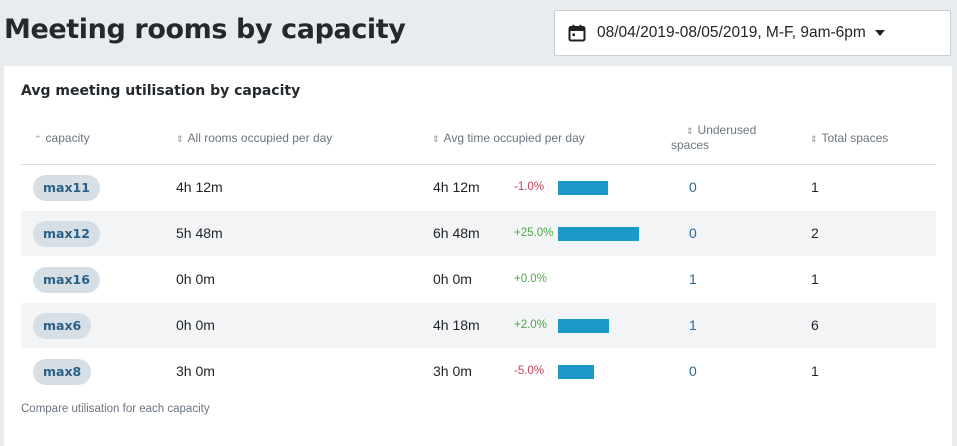 Image resolution: width=957 pixels, height=446 pixels. Describe the element at coordinates (815, 325) in the screenshot. I see `total-spaces: 6` at that location.